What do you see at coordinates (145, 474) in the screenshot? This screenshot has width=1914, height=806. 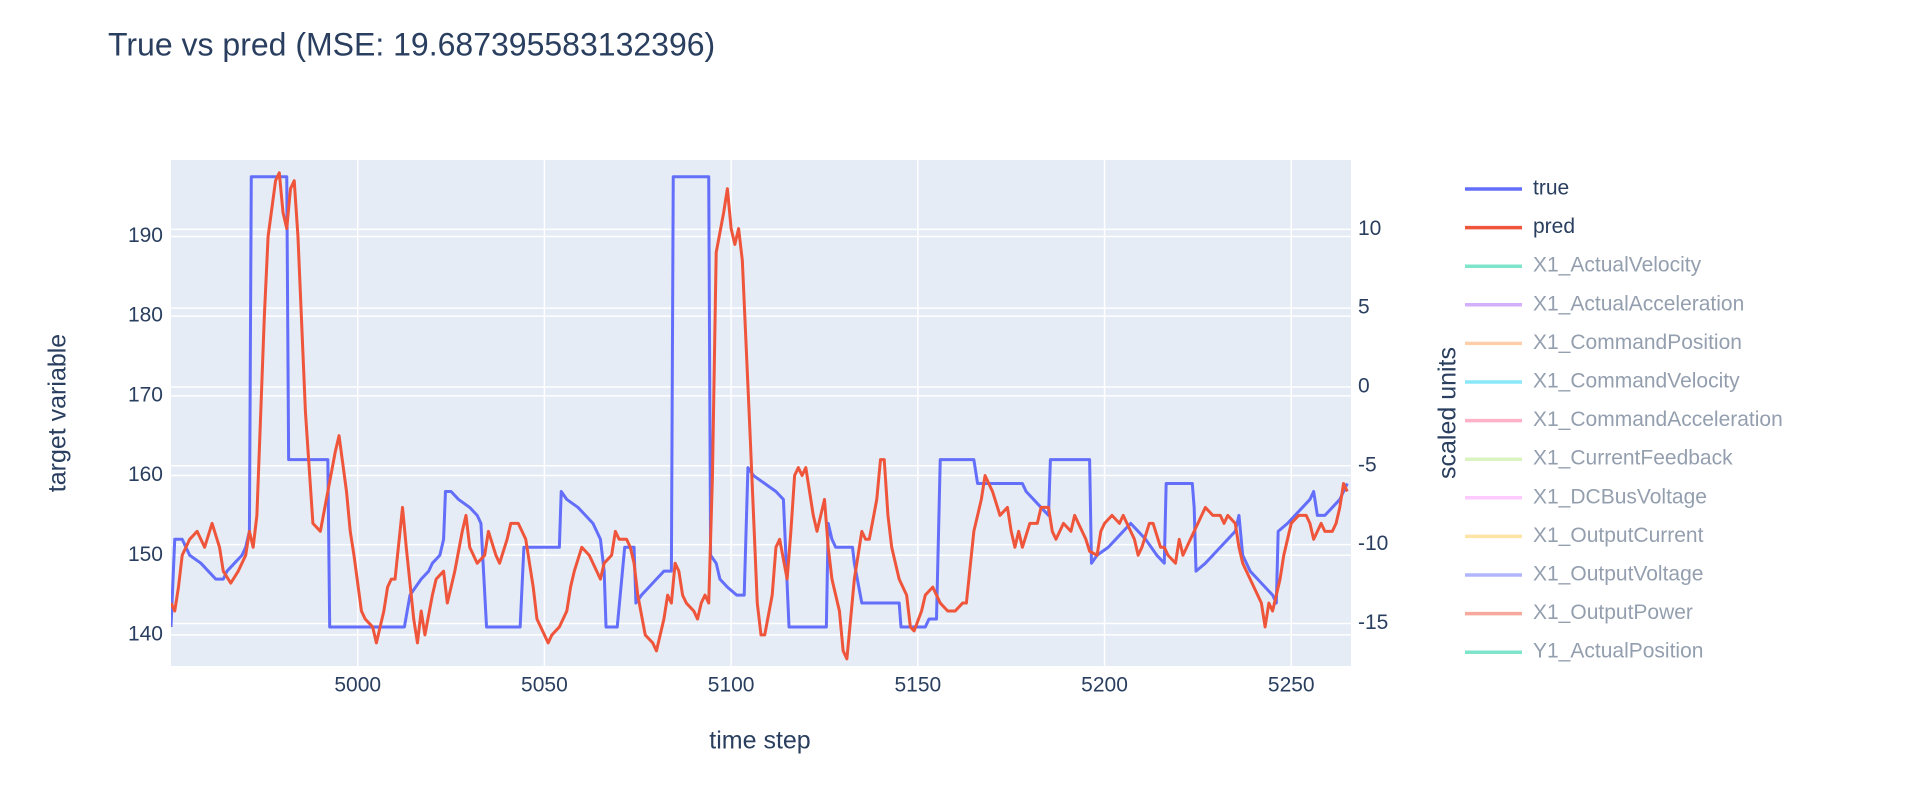 I see `y-tick-label: 160` at bounding box center [145, 474].